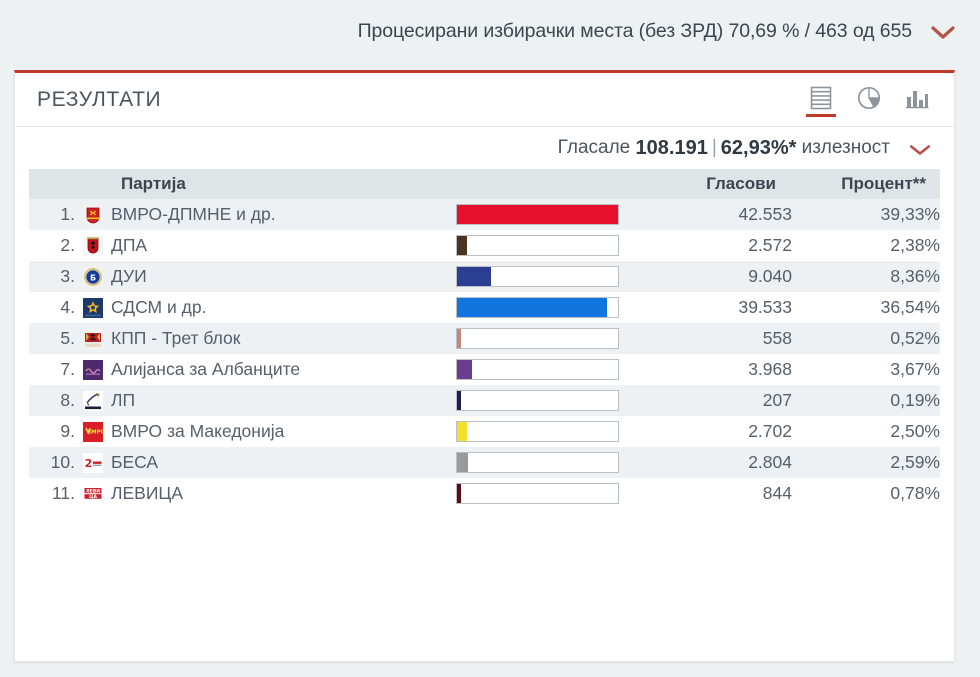  I want to click on table-row: 5. КПП - Трет блок 558 0,52%, so click(484, 338).